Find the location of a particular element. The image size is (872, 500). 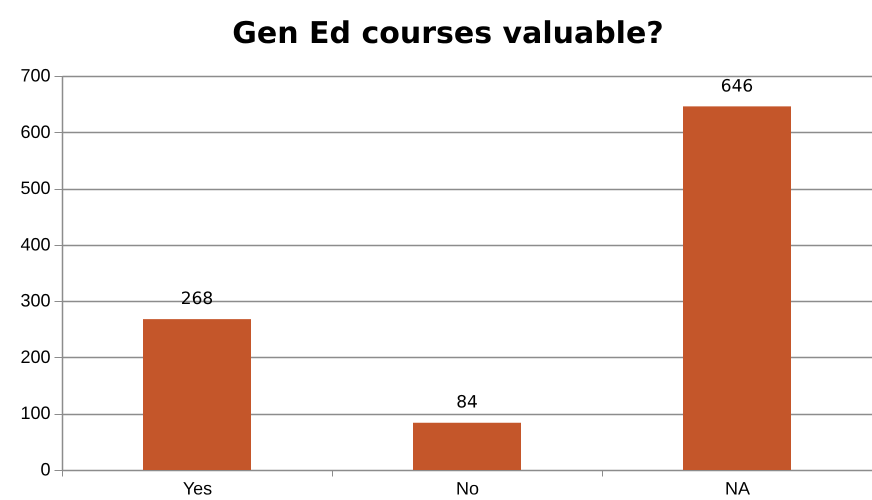

chart-title: Gen Ed courses valuable? is located at coordinates (448, 33).